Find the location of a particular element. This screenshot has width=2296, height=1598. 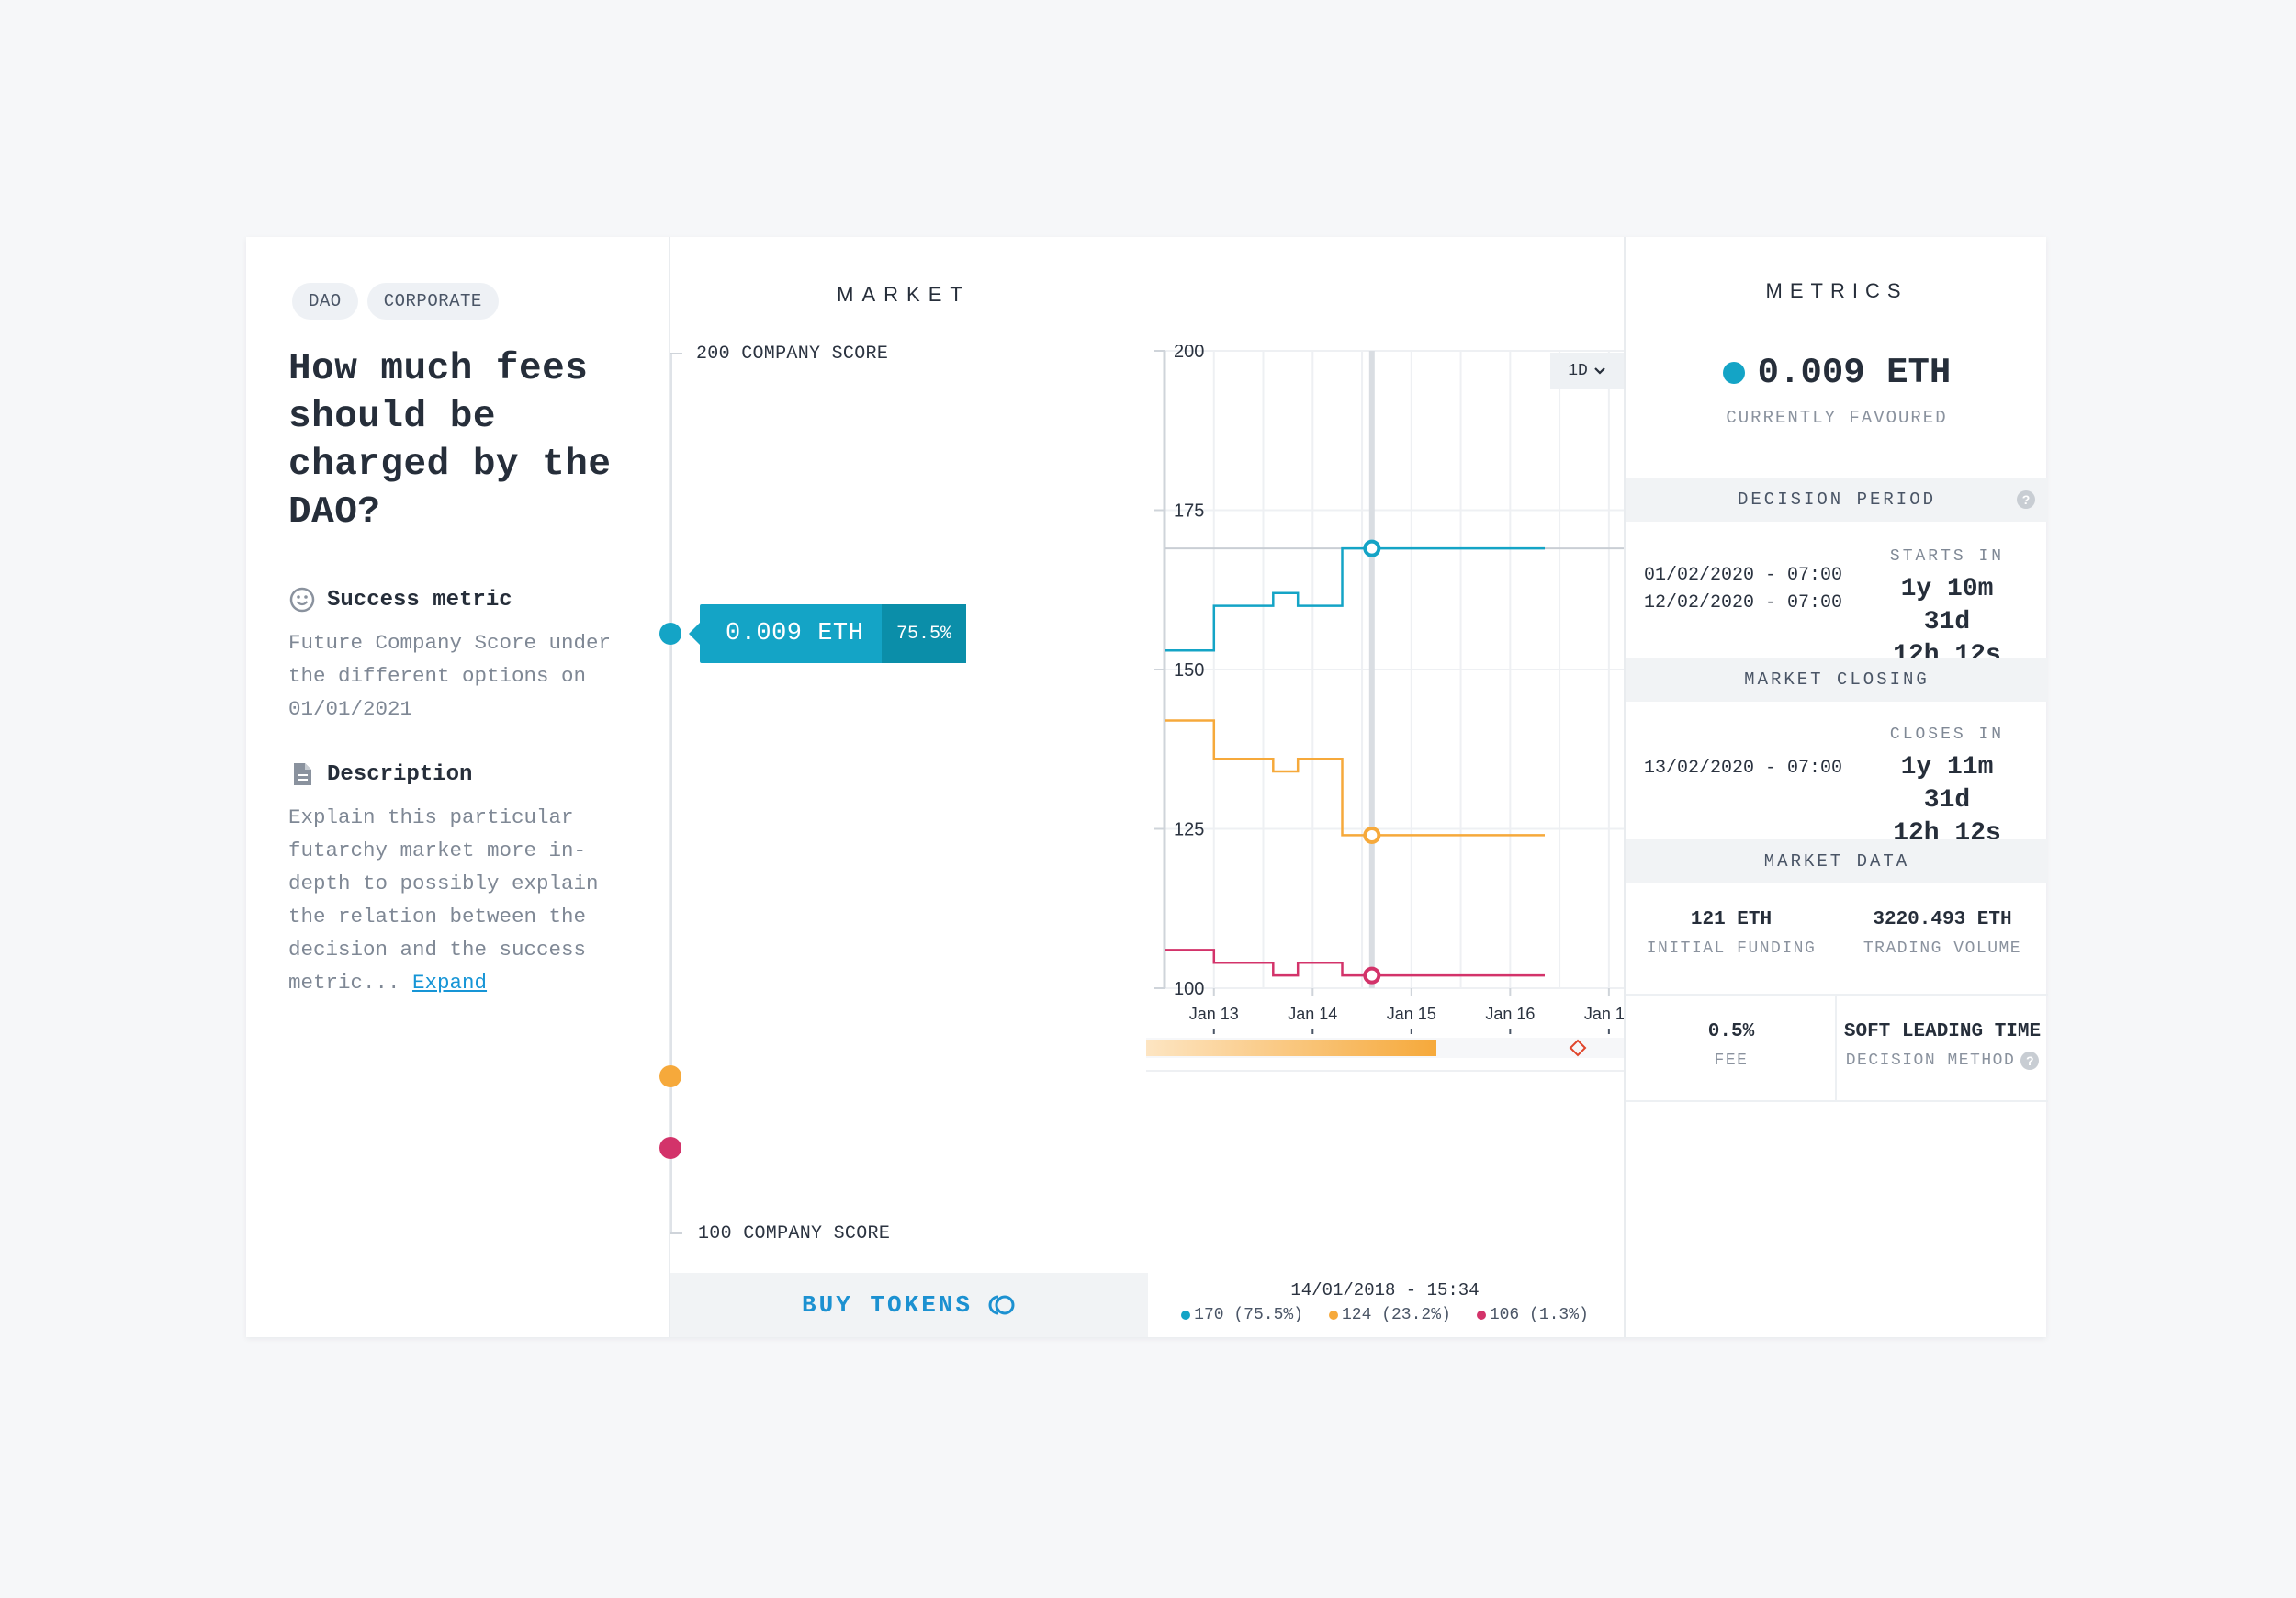

outcome-marker-orange is located at coordinates (670, 1076).